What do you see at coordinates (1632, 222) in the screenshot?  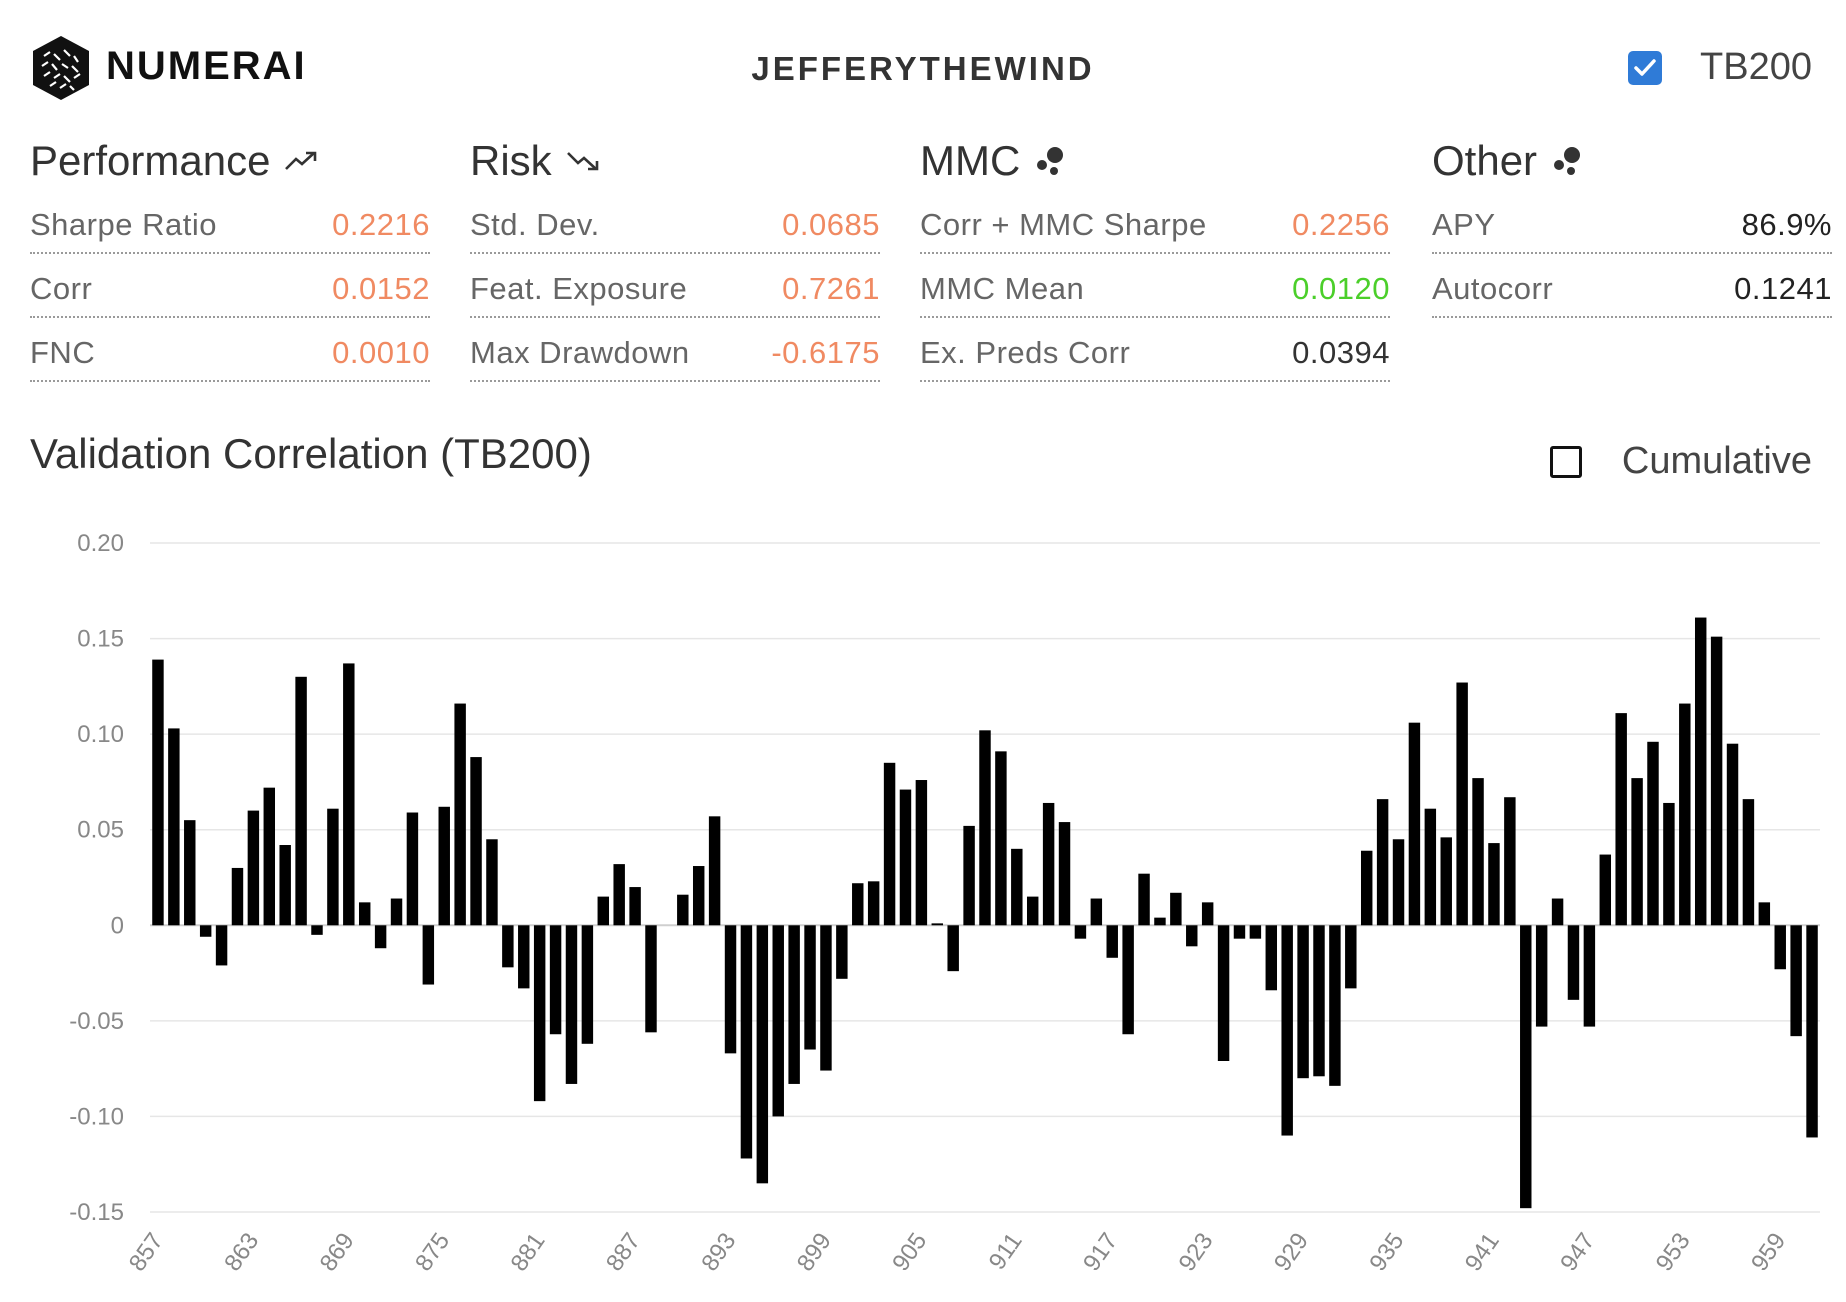 I see `metric-row-apy: APY 86.9%` at bounding box center [1632, 222].